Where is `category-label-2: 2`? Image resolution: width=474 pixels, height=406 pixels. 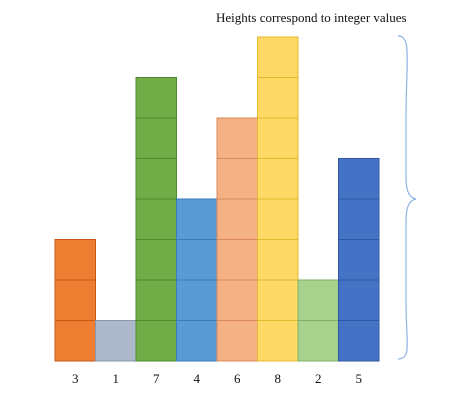
category-label-2: 2 is located at coordinates (318, 378).